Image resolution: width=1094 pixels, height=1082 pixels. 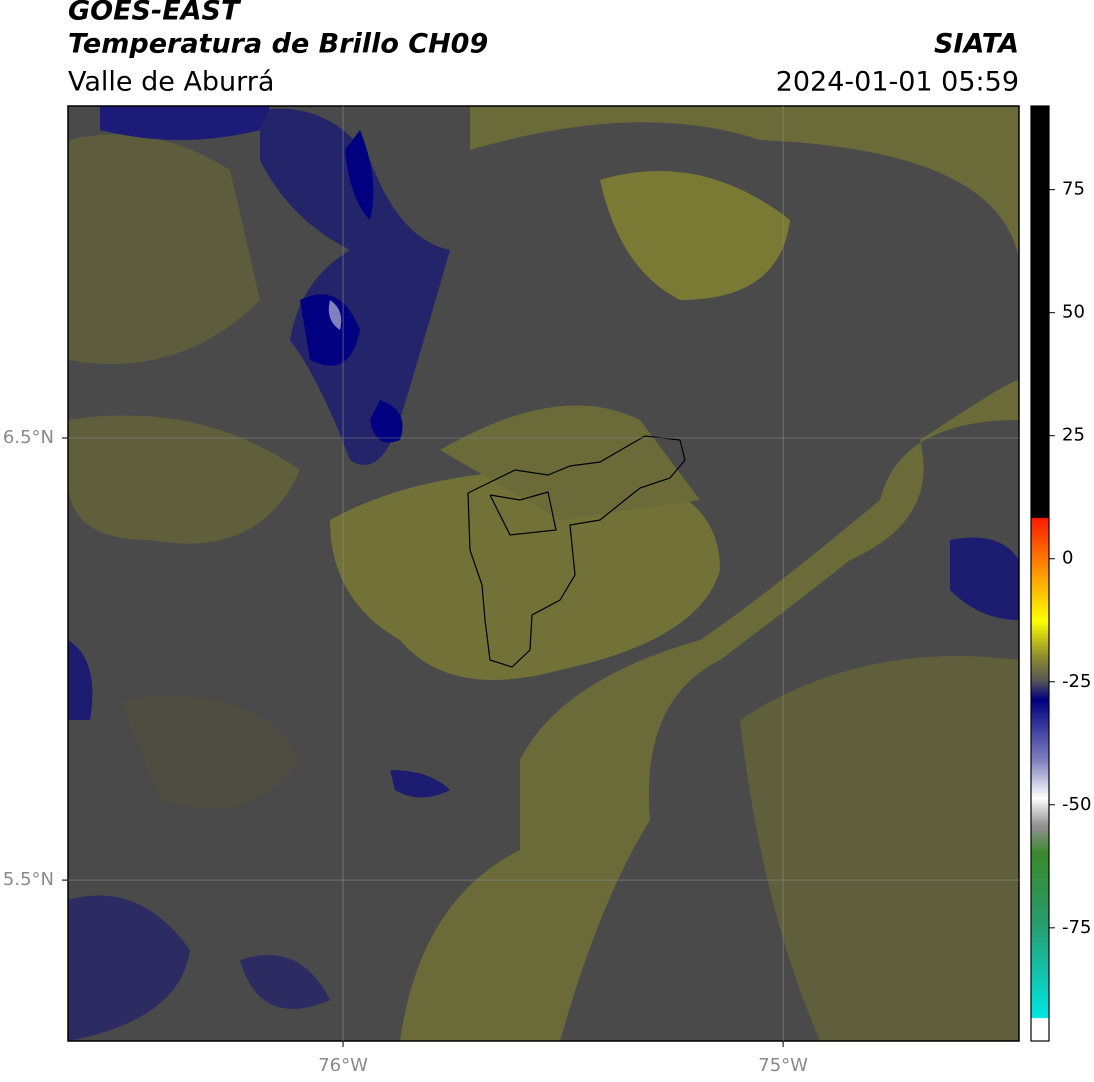 What do you see at coordinates (1076, 804) in the screenshot?
I see `colorbar-tick-label: -50` at bounding box center [1076, 804].